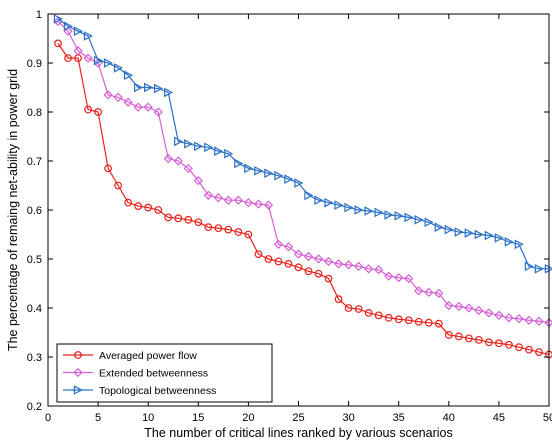 The height and width of the screenshot is (441, 552). Describe the element at coordinates (78, 355) in the screenshot. I see `legend-swatch-marker` at that location.